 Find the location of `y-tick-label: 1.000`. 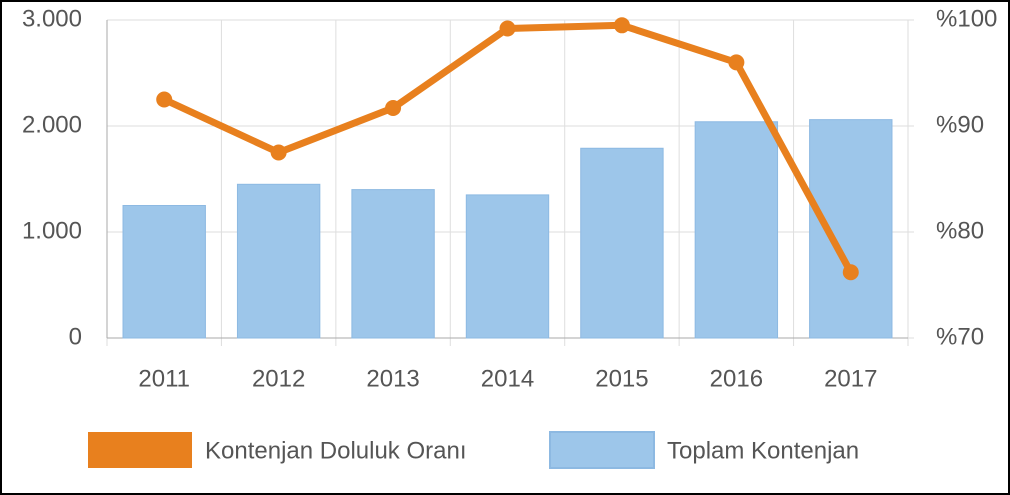

y-tick-label: 1.000 is located at coordinates (52, 230).